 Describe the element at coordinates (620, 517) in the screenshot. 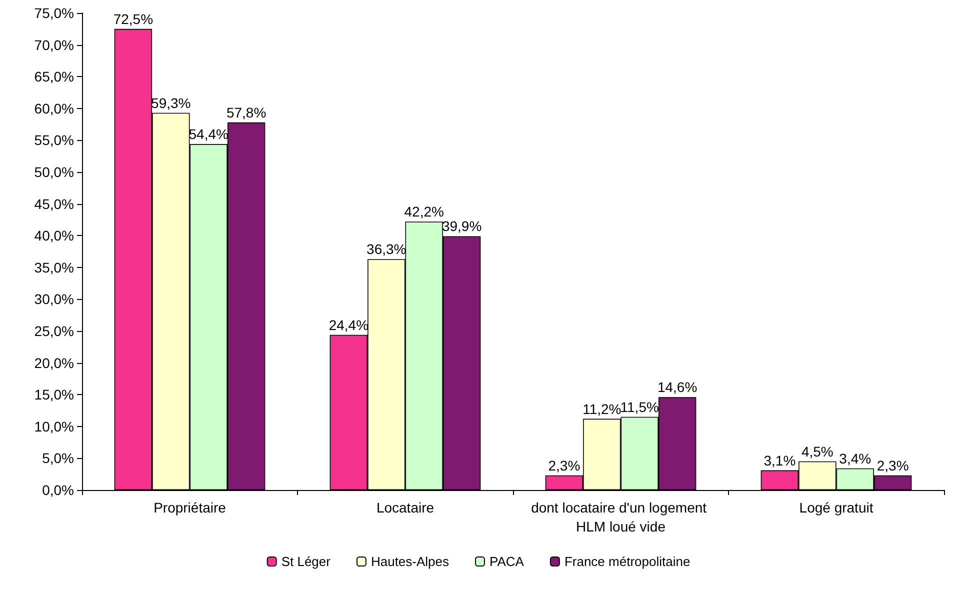

I see `x-tick-label: dont locataire d'un logement HLM loué vide` at that location.